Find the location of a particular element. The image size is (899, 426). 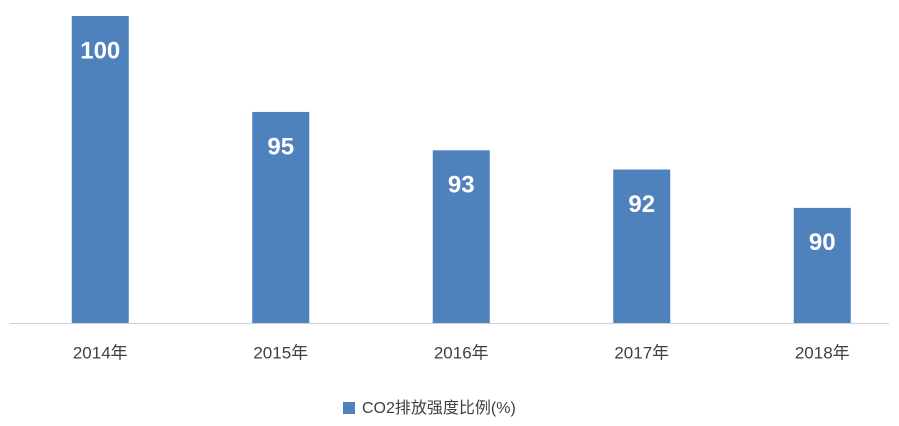

x-tick-label: 2017年 is located at coordinates (641, 352).